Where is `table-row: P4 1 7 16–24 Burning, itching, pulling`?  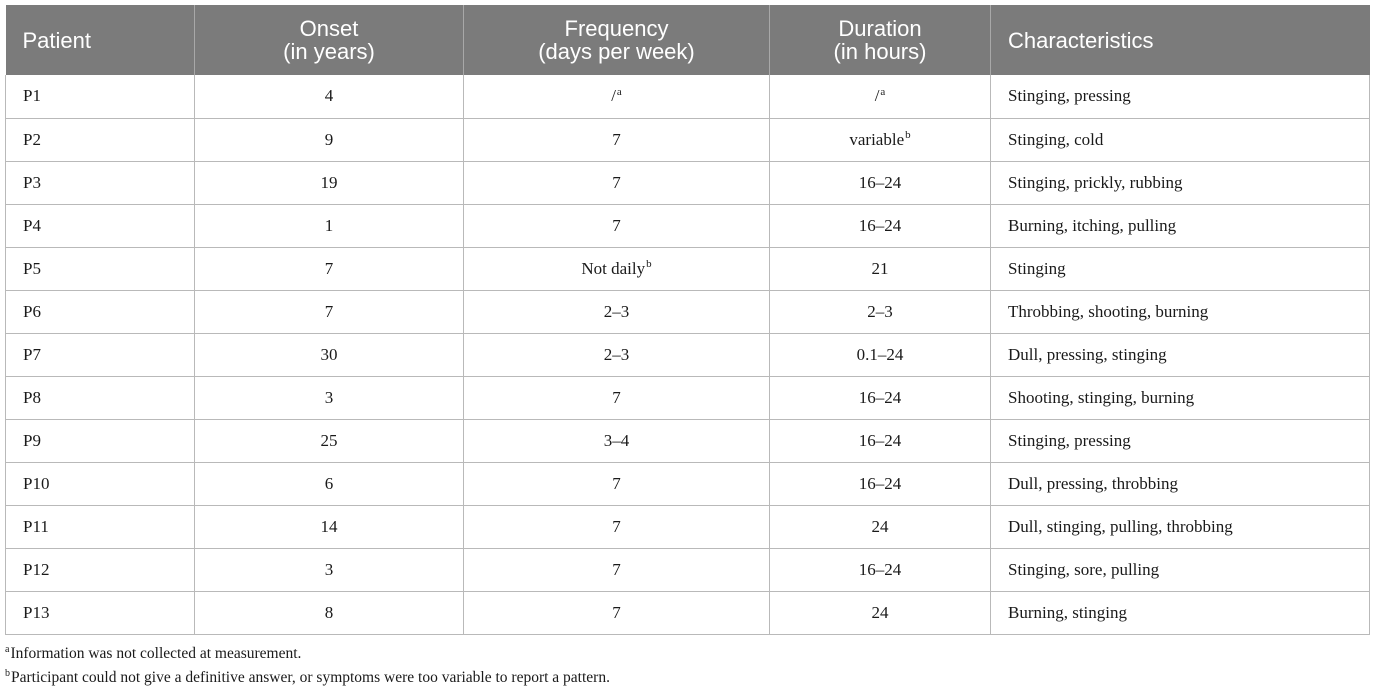 table-row: P4 1 7 16–24 Burning, itching, pulling is located at coordinates (687, 225).